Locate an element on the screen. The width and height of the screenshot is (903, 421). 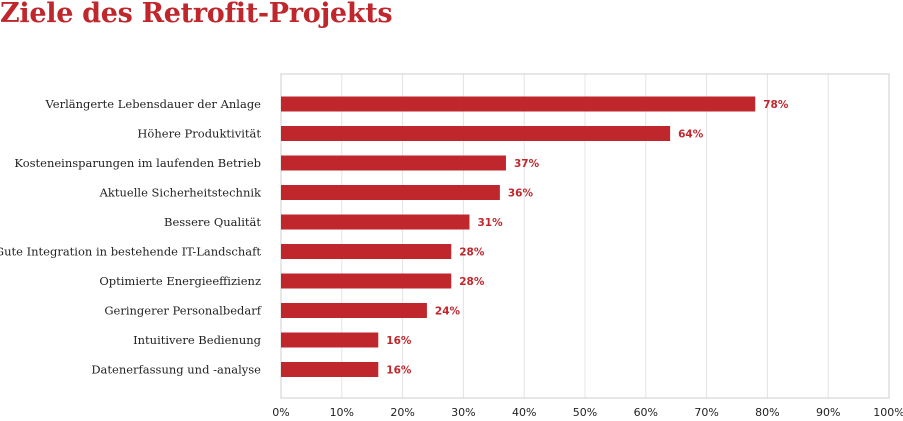
x-axis-tick-labels: 0% 10% 20% 30% 40% 50% 60% 70% 80% 90% 100% is located at coordinates (587, 412).